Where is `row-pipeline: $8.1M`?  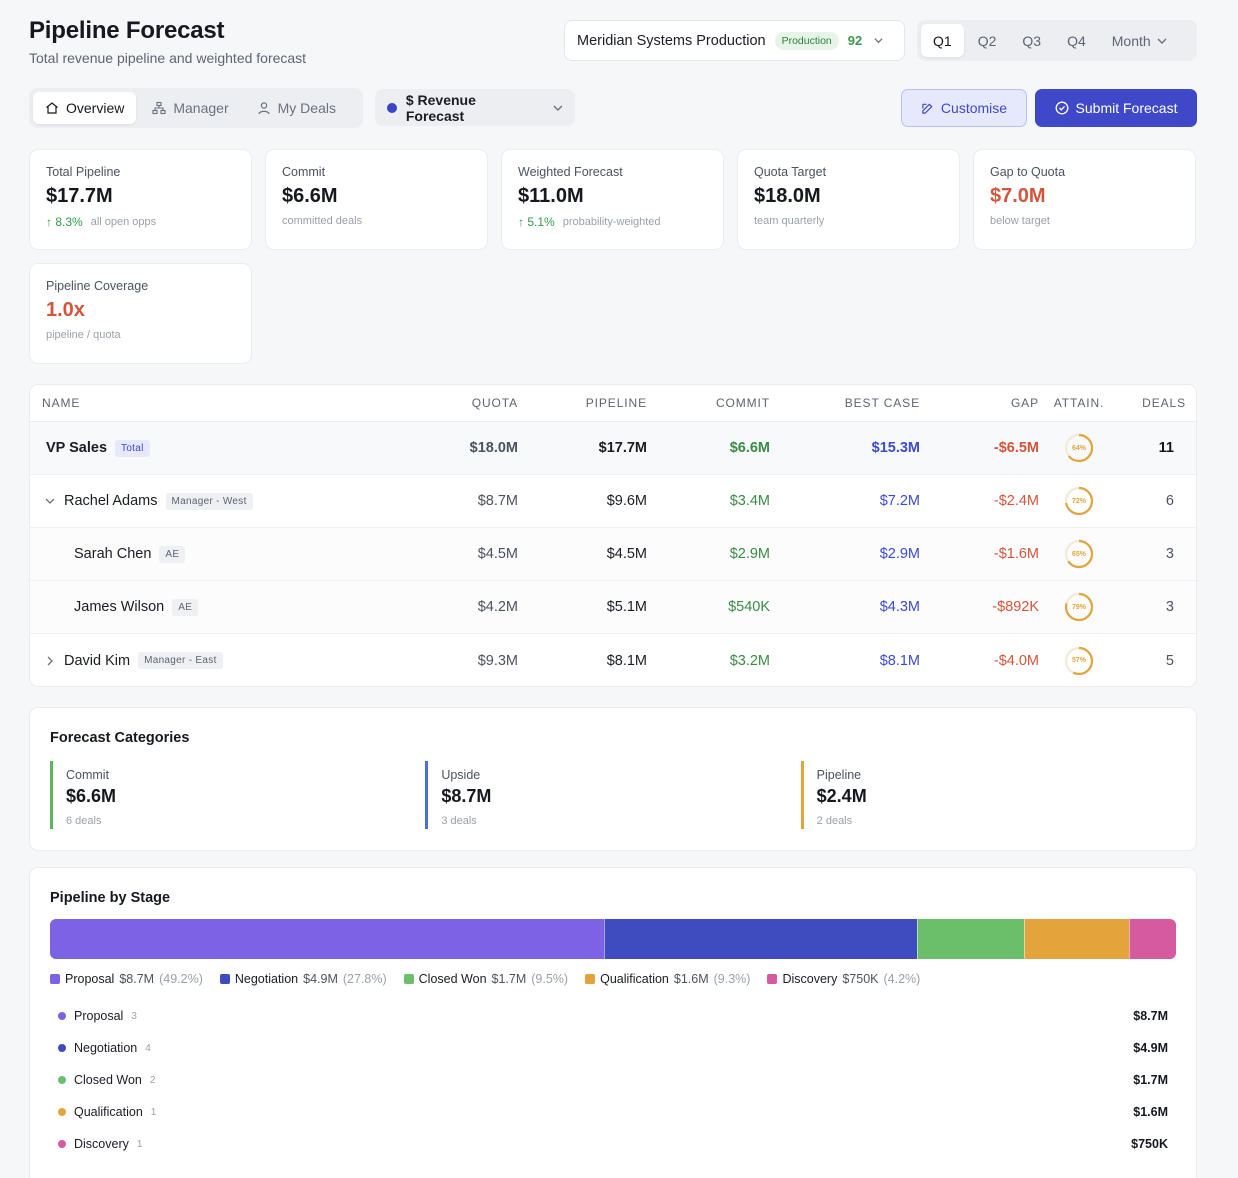 row-pipeline: $8.1M is located at coordinates (626, 660).